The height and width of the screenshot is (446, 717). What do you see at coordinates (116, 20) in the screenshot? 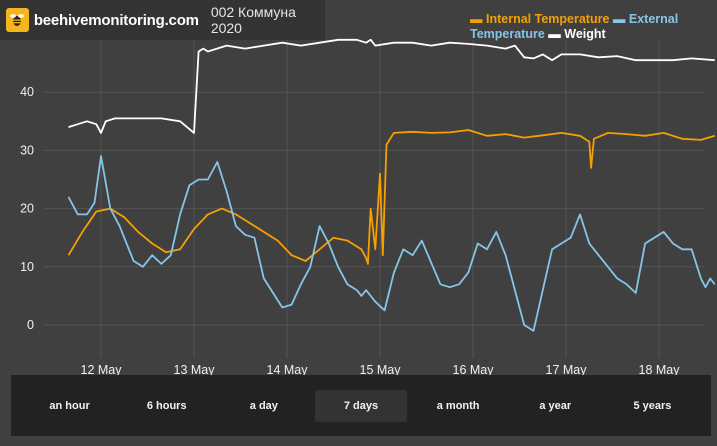
I see `site-name: beehivemonitoring.com` at bounding box center [116, 20].